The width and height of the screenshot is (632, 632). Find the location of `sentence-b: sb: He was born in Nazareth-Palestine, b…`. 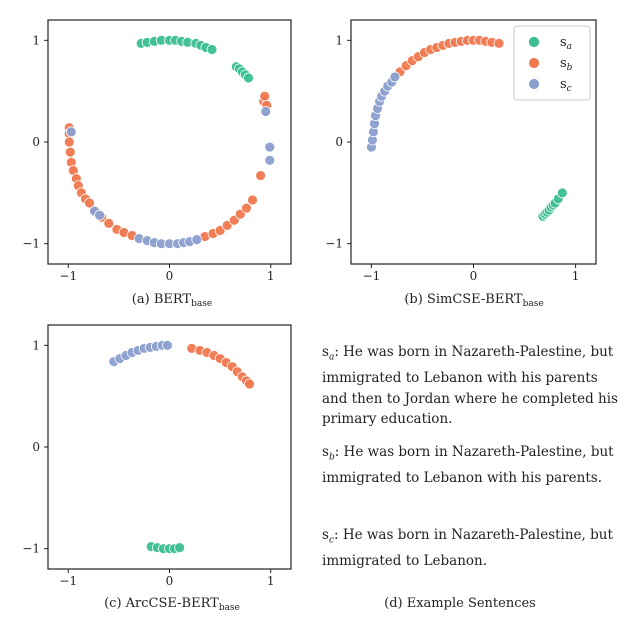

sentence-b: sb: He was born in Nazareth-Palestine, b… is located at coordinates (472, 465).